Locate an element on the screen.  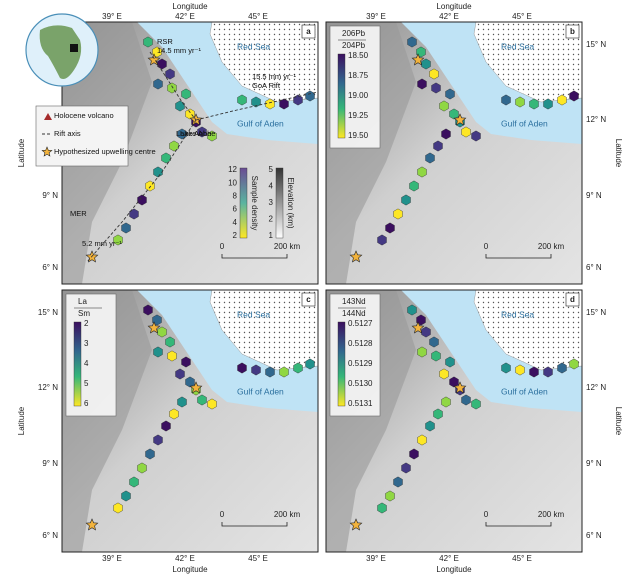
y-axis-title: Latitude is located at coordinates (21, 152).